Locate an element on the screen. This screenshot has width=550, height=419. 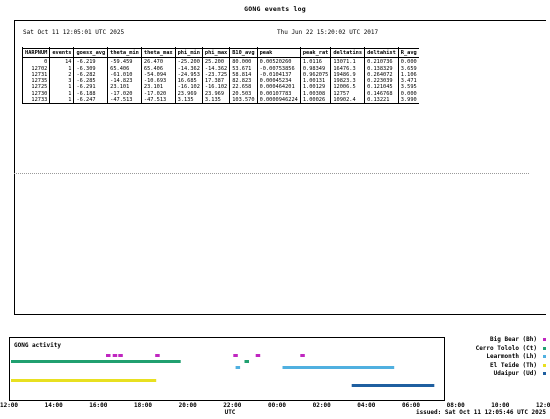
column-header: theta_max is located at coordinates (158, 53).